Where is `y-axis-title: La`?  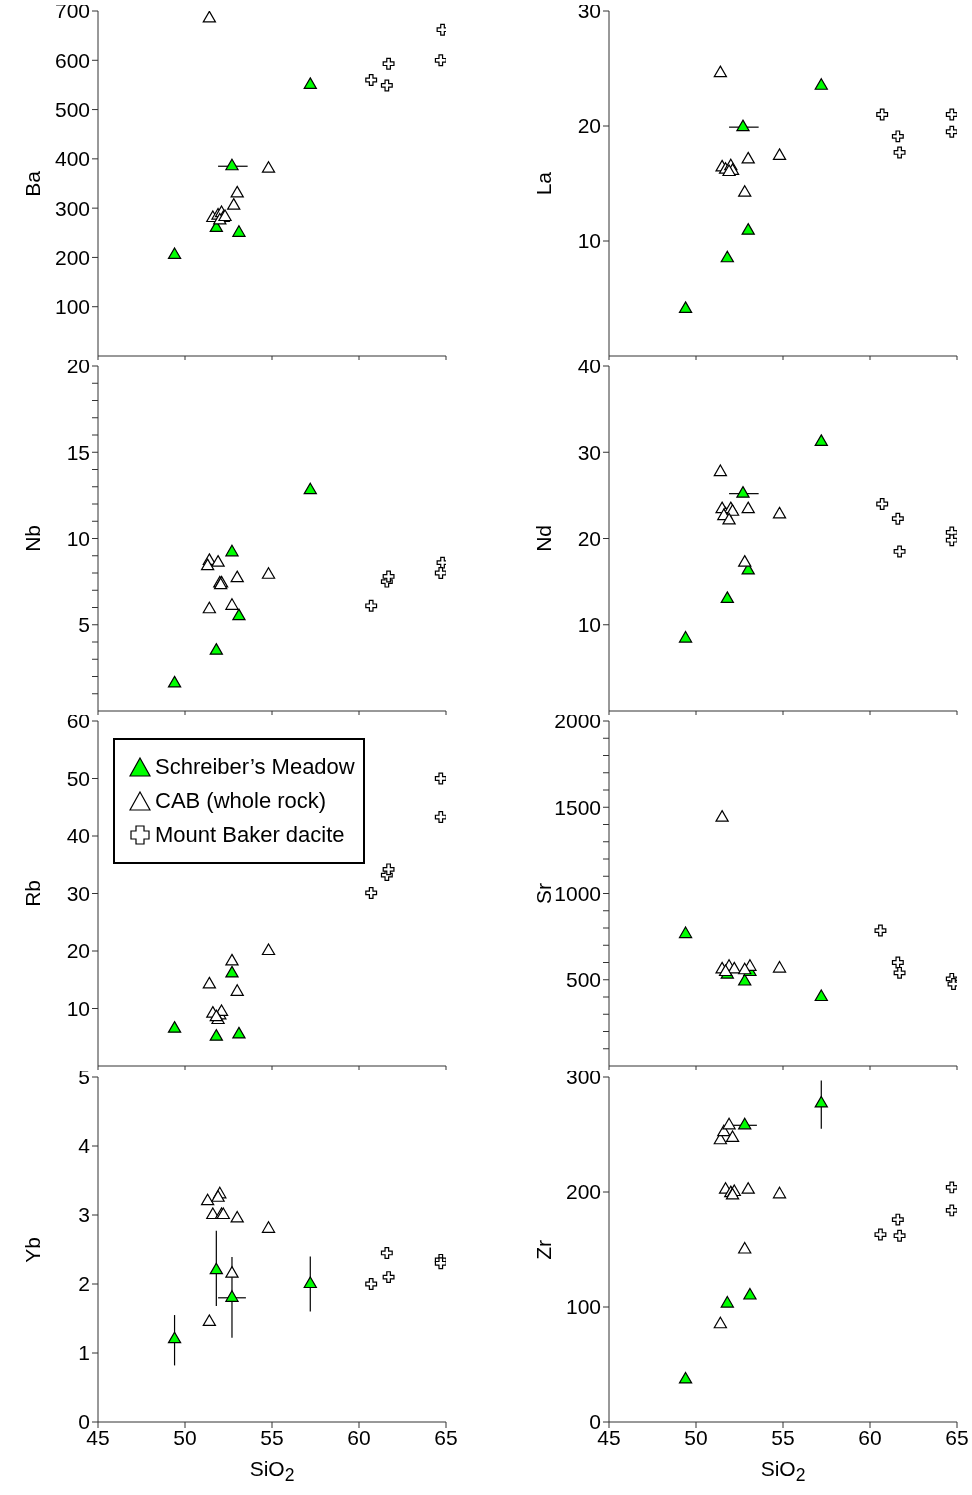 y-axis-title: La is located at coordinates (543, 183).